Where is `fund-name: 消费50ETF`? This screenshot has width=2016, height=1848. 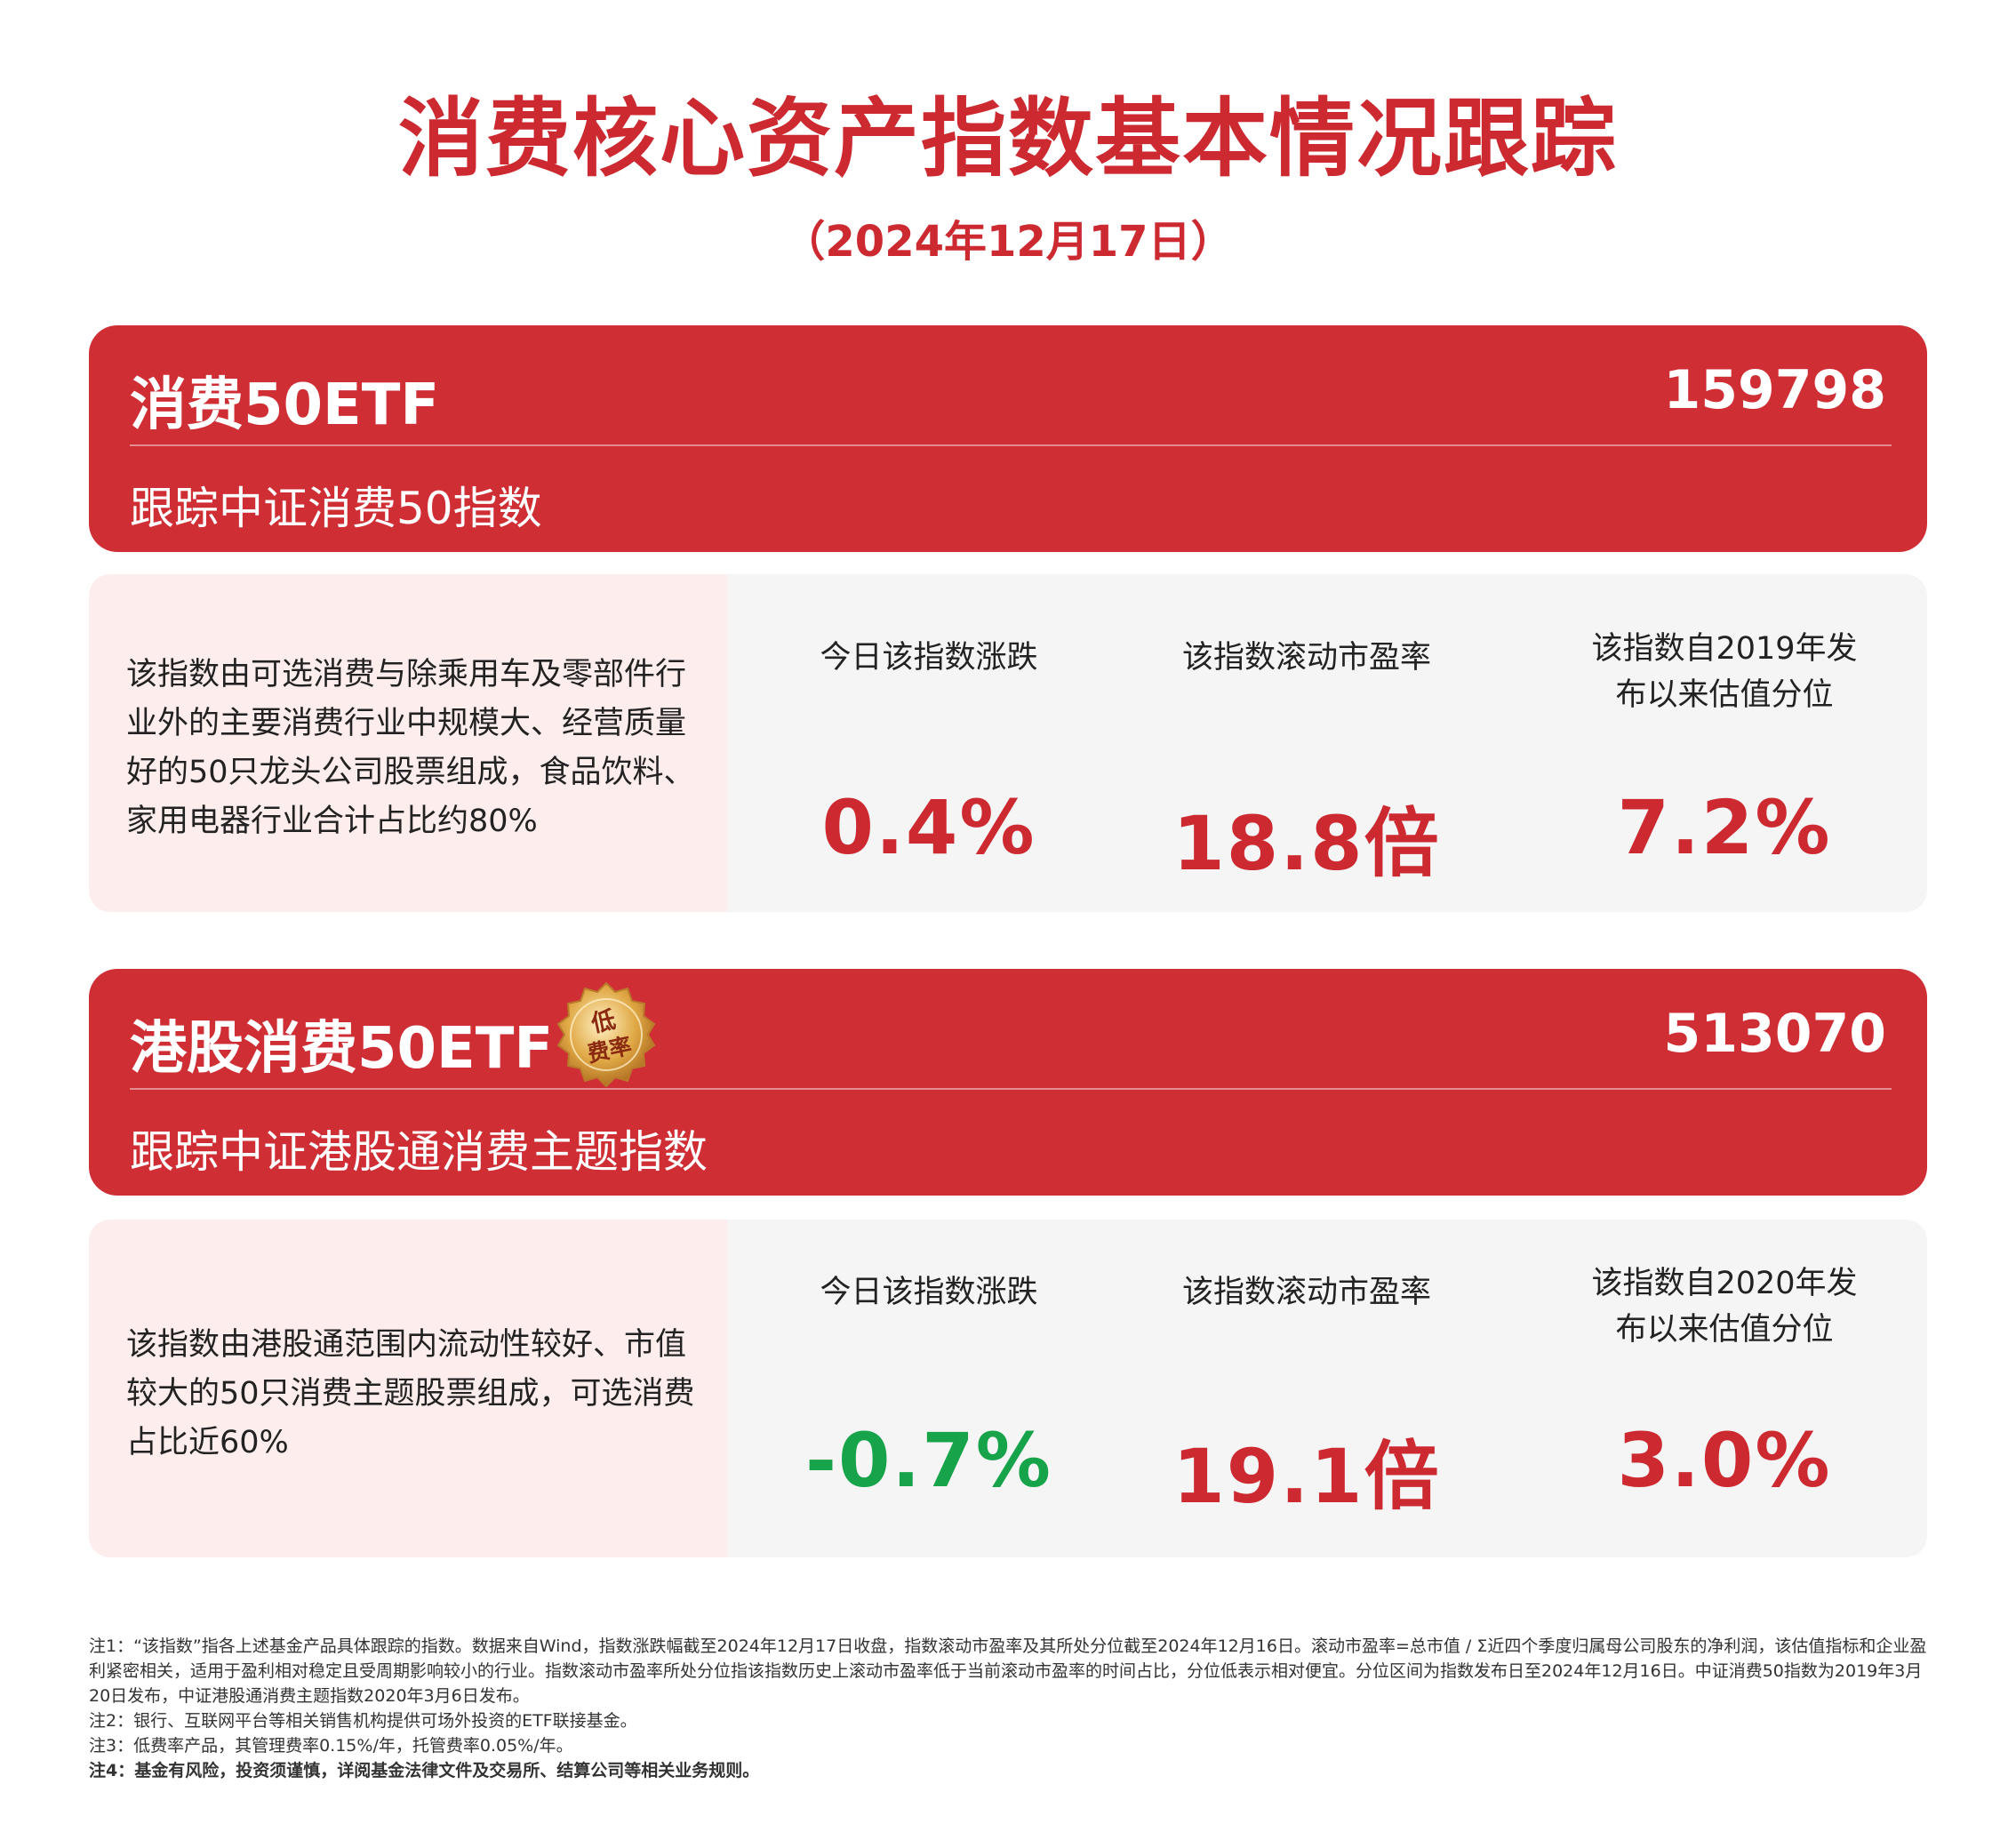
fund-name: 消费50ETF is located at coordinates (285, 405).